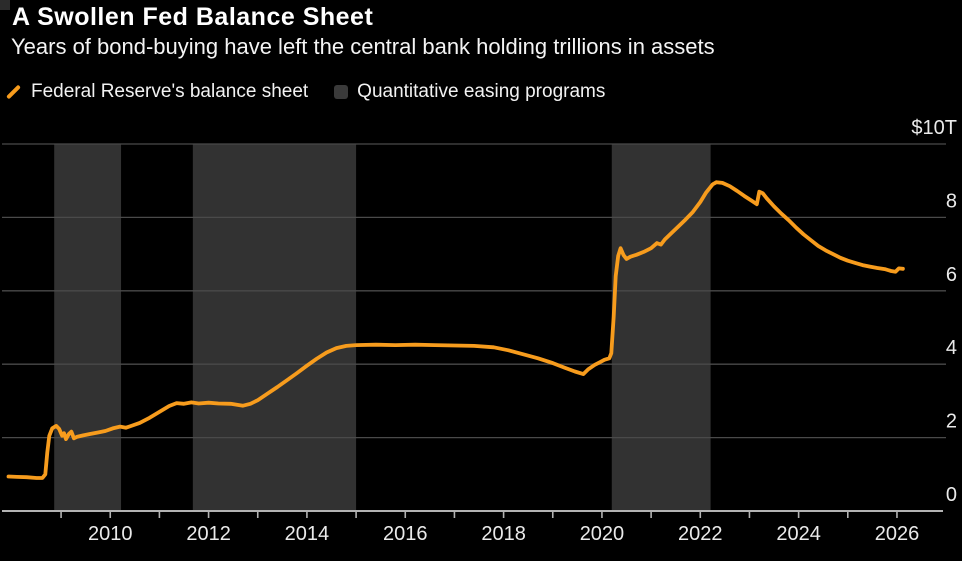 The height and width of the screenshot is (561, 962). What do you see at coordinates (951, 348) in the screenshot?
I see `y-axis-label: 4` at bounding box center [951, 348].